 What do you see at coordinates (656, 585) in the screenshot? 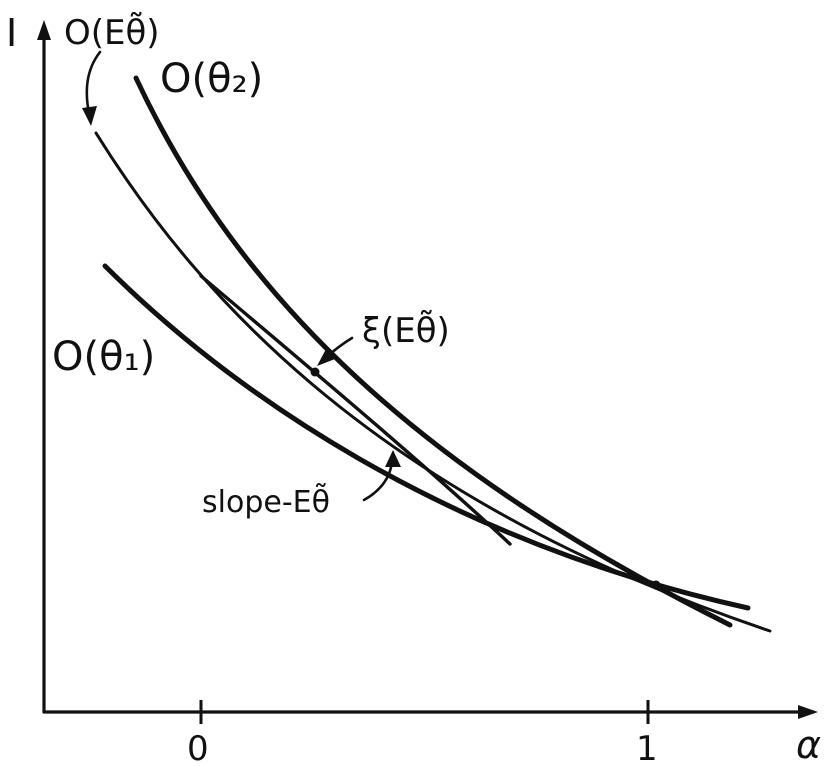
I see `point-intersection` at bounding box center [656, 585].